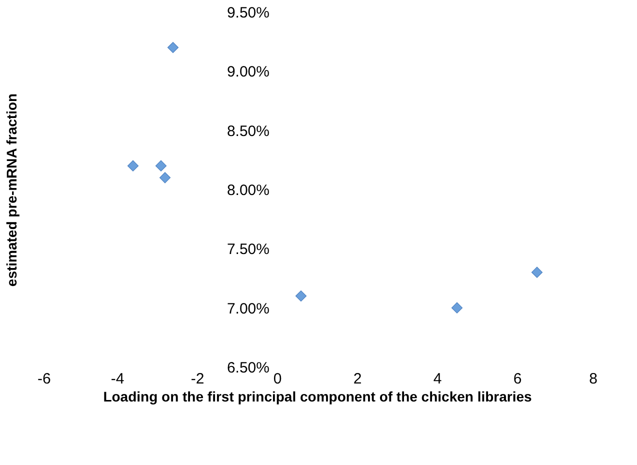 The width and height of the screenshot is (637, 465). I want to click on y-tick-label: 9.00%, so click(248, 72).